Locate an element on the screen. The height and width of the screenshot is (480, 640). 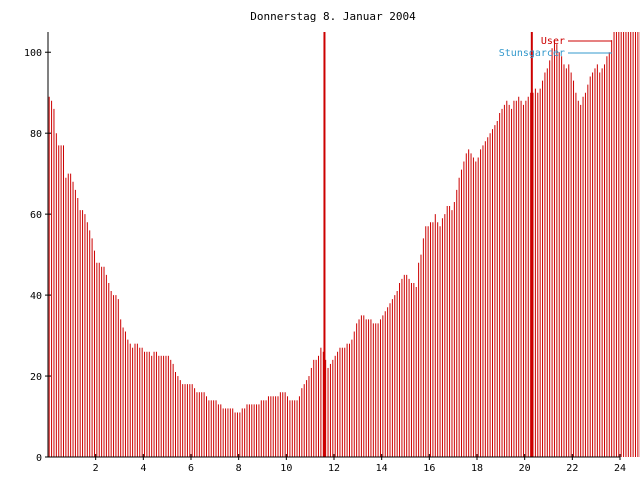
x-tick-label-6: 6 is located at coordinates (191, 468).